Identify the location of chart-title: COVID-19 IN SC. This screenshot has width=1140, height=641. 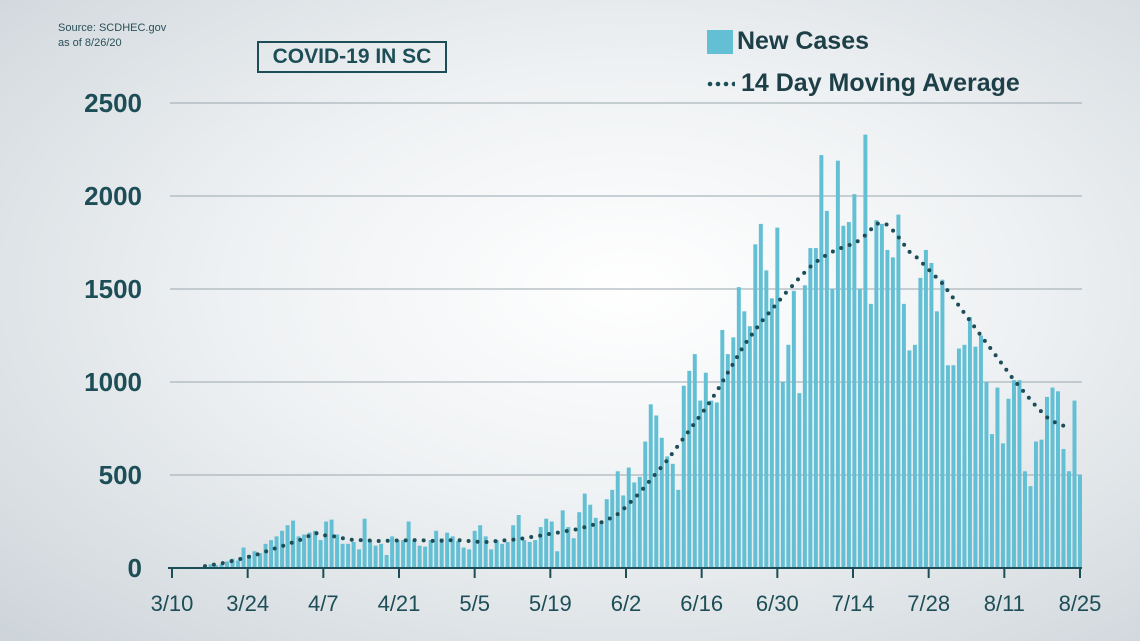
(352, 57).